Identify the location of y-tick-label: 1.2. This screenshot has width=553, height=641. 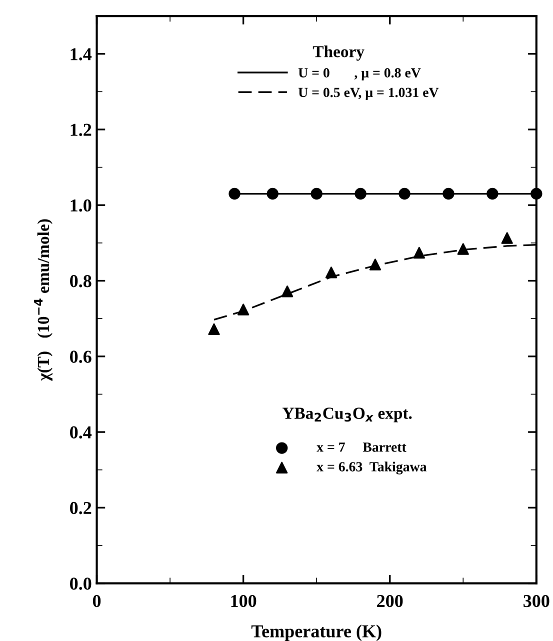
(81, 130).